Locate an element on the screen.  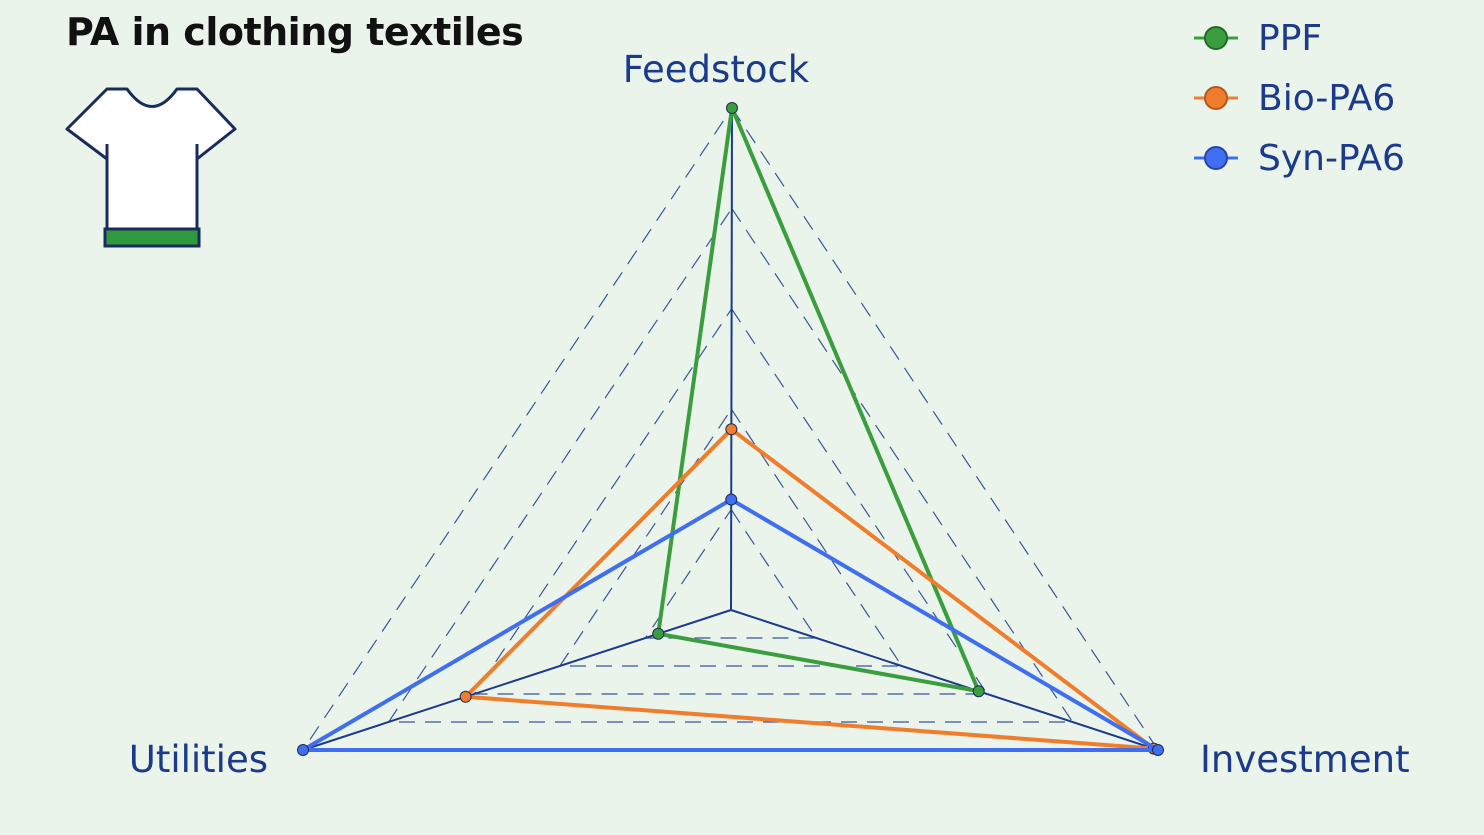
point-syn-pa6-feedstock is located at coordinates (731, 499).